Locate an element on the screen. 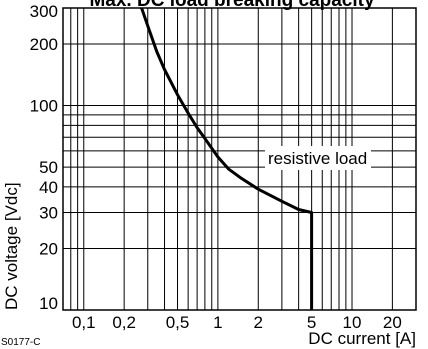 This screenshot has width=428, height=349. x-axis-title: DC current [A] is located at coordinates (362, 338).